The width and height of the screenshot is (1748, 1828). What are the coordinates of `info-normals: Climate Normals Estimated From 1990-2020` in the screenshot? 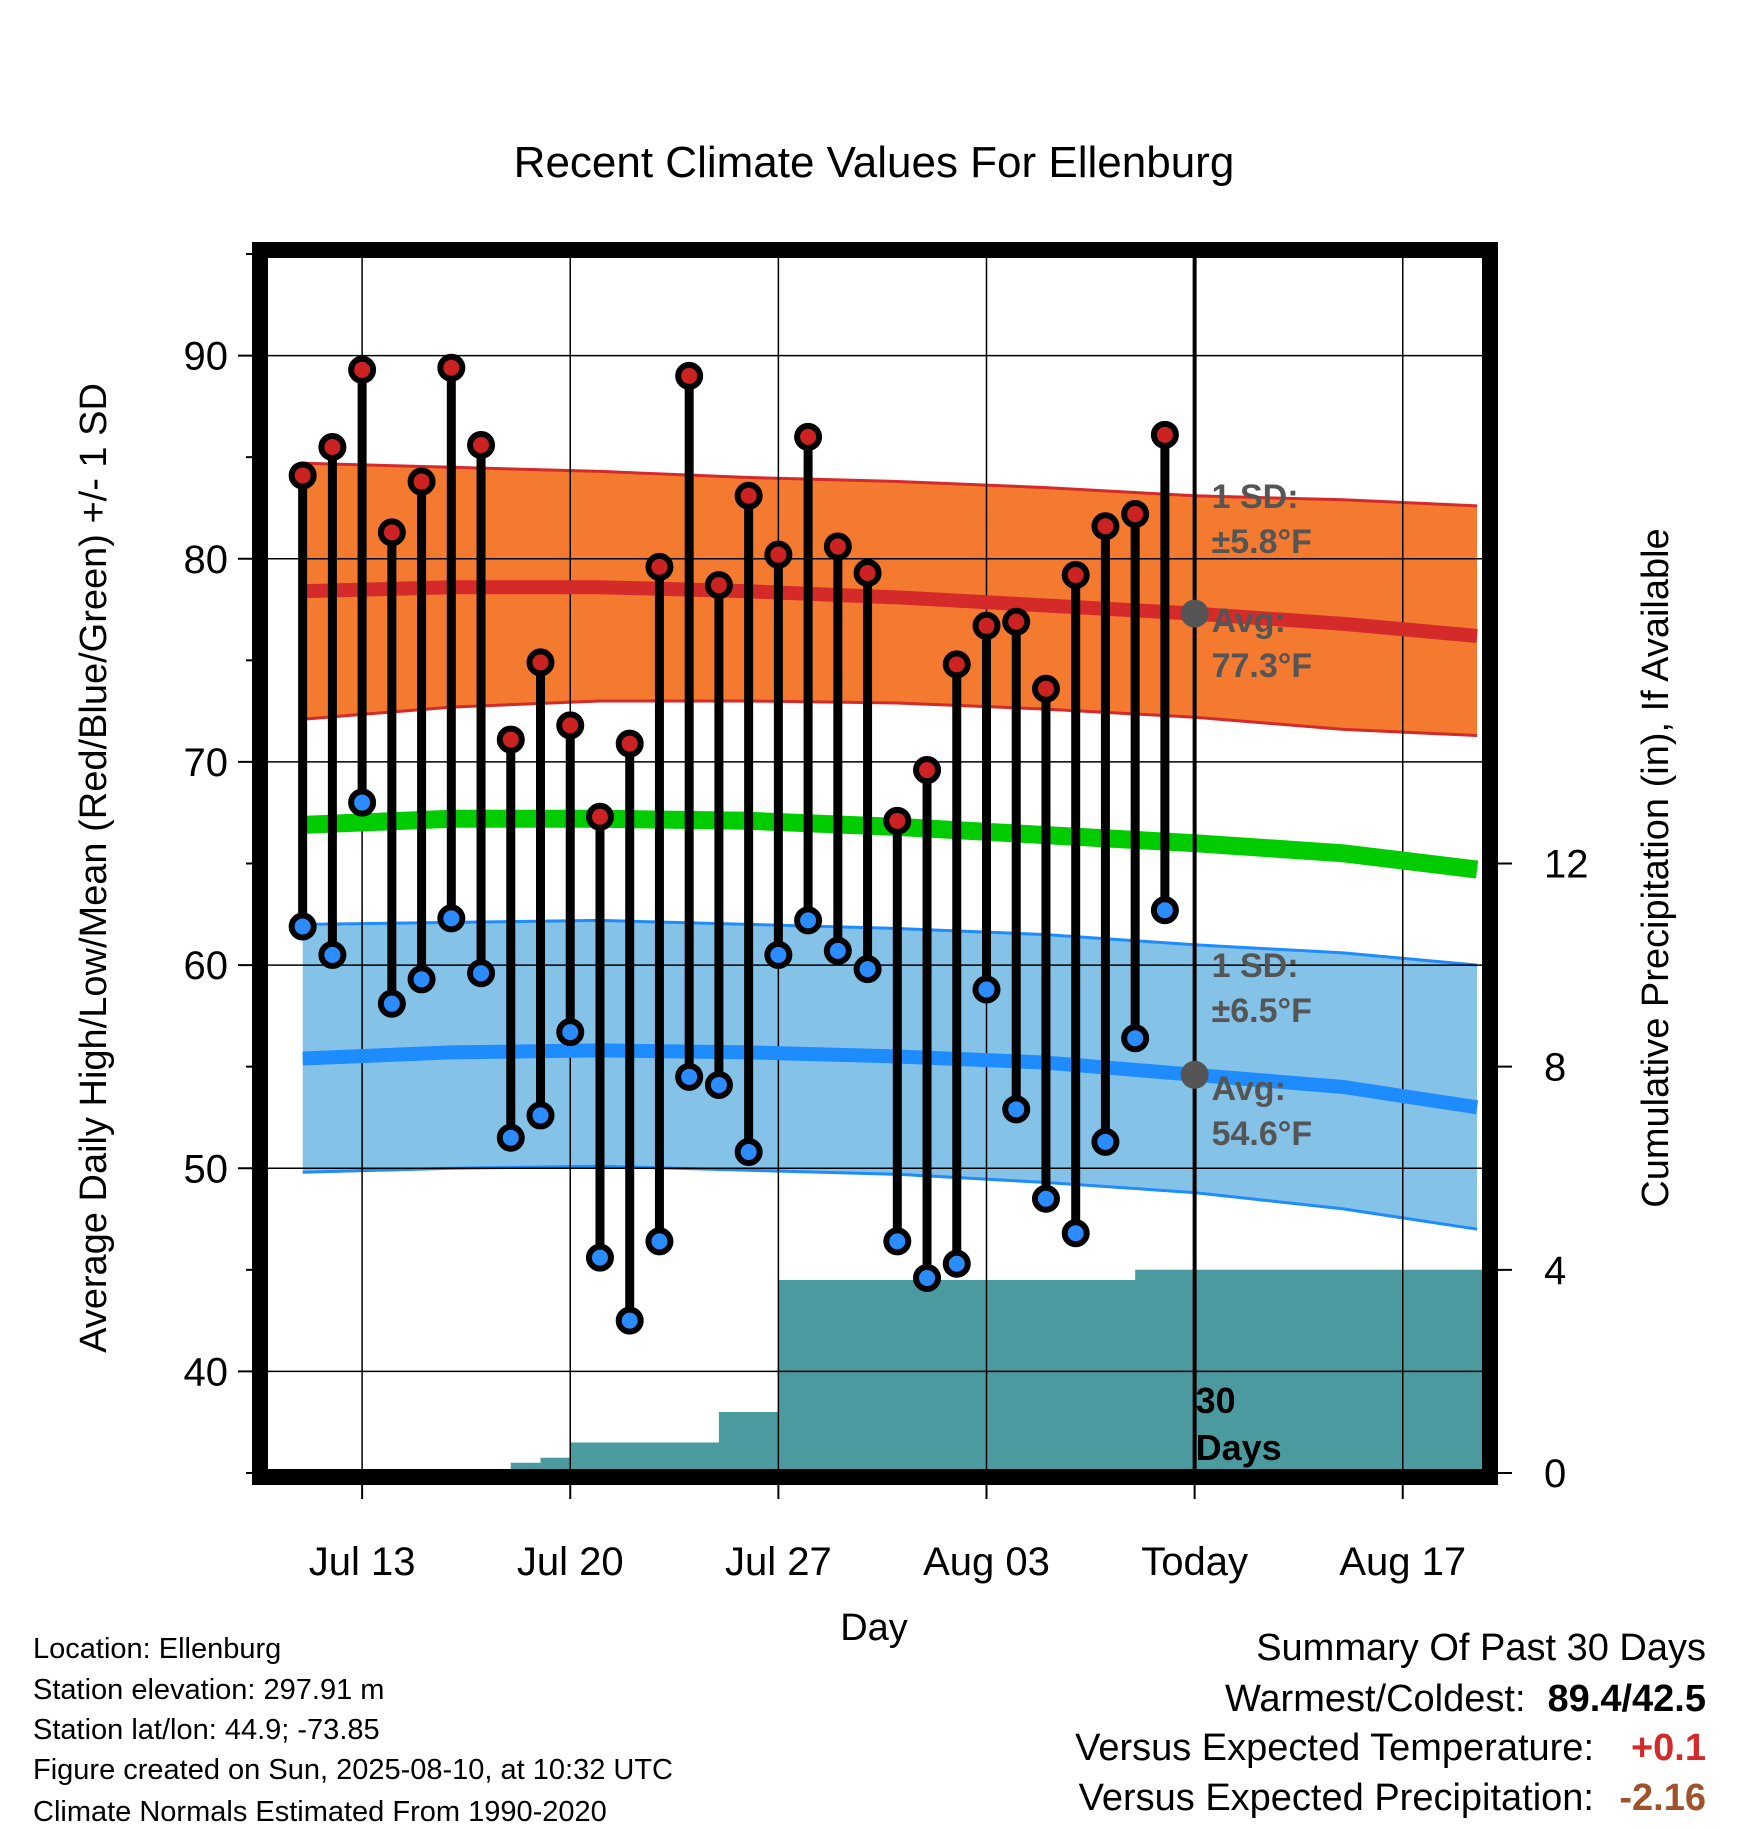 It's located at (320, 1812).